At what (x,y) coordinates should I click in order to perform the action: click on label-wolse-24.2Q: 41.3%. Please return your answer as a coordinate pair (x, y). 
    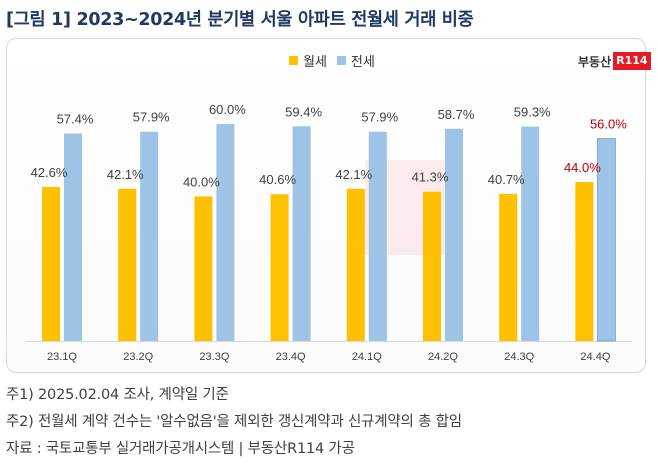
    Looking at the image, I should click on (430, 177).